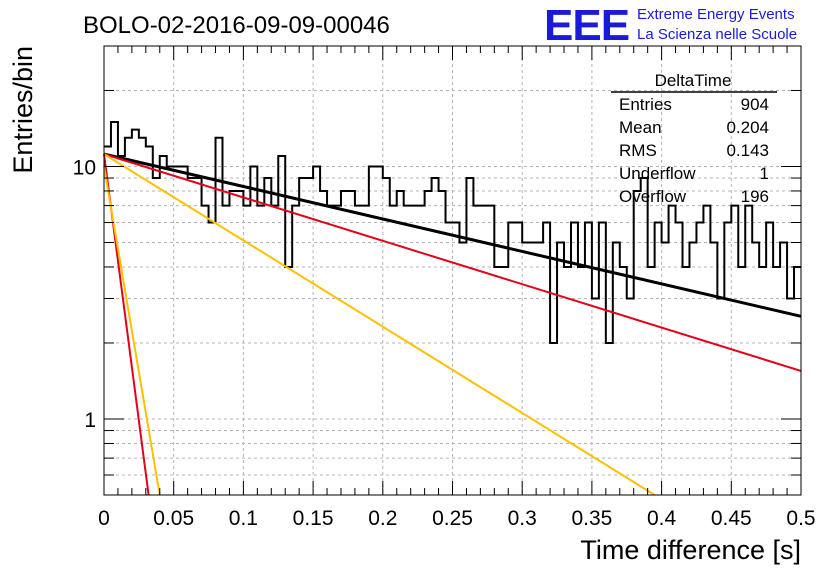 The image size is (836, 572). Describe the element at coordinates (236, 25) in the screenshot. I see `run-title: BOLO-02-2016-09-09-00046` at that location.